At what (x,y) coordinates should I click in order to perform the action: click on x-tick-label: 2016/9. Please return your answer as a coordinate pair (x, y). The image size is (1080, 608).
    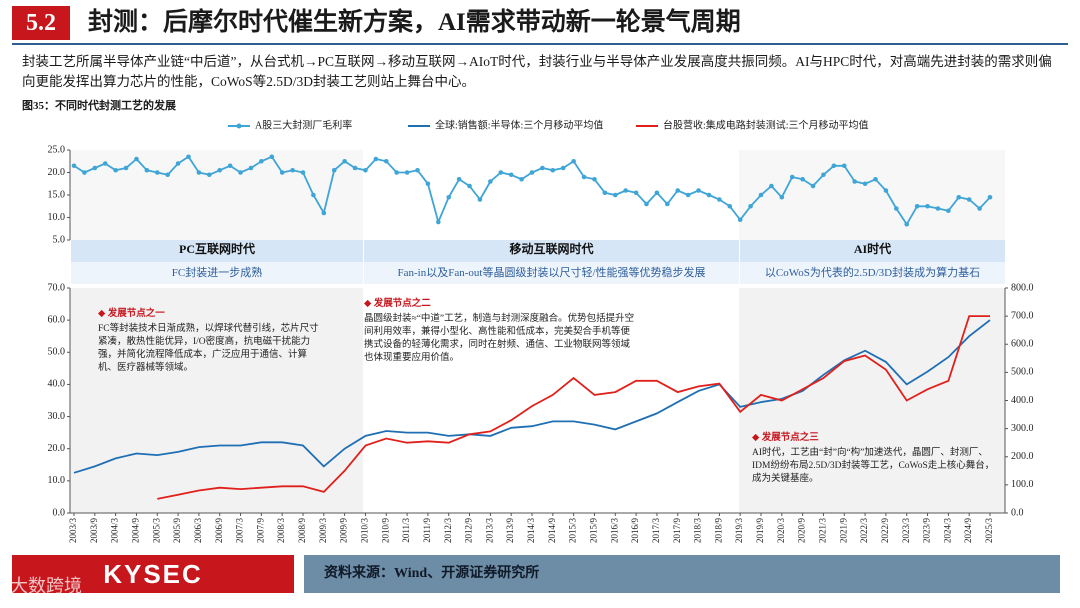
    Looking at the image, I should click on (635, 531).